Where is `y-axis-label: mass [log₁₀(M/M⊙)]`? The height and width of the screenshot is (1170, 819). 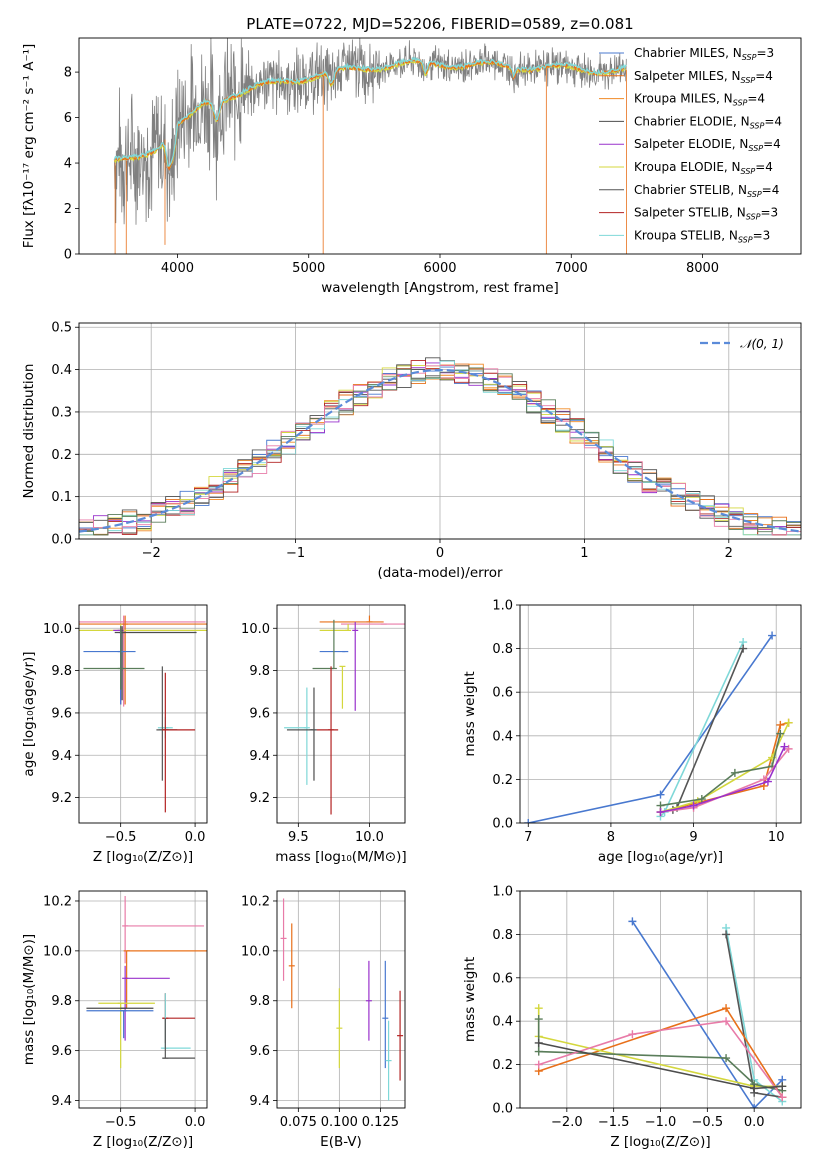
y-axis-label: mass [log₁₀(M/M⊙)] is located at coordinates (29, 999).